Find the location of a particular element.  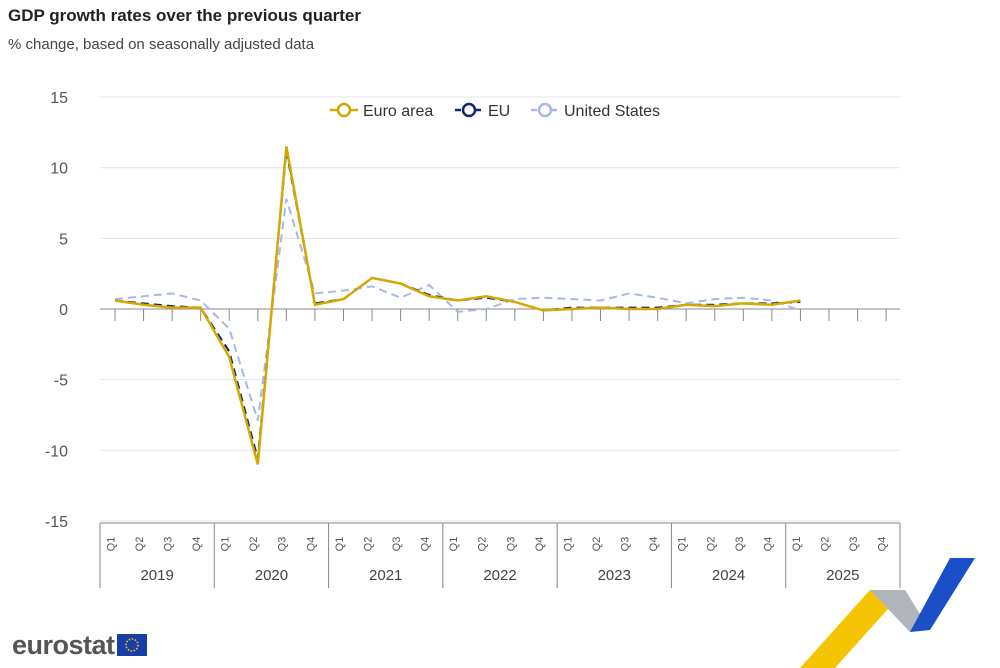

y-tick-label: 0 is located at coordinates (63, 310).